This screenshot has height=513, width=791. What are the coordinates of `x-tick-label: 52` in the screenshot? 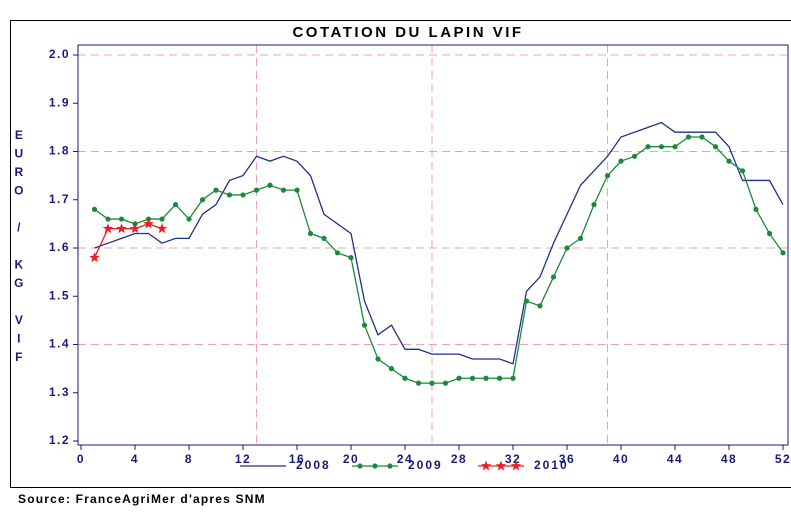 It's located at (783, 459).